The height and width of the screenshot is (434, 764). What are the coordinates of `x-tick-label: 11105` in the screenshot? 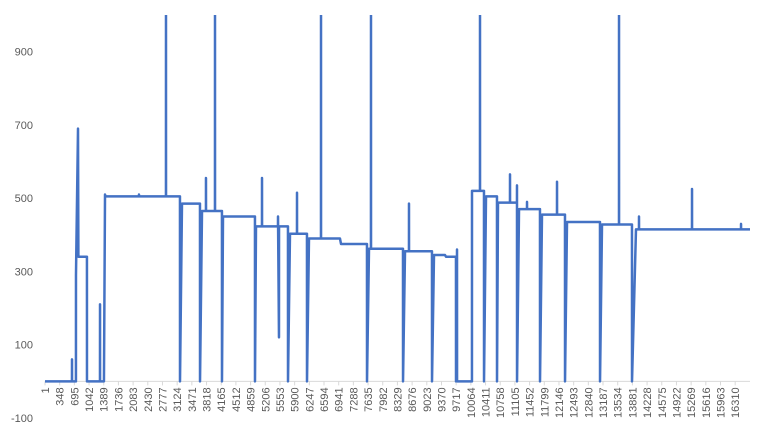 It's located at (516, 401).